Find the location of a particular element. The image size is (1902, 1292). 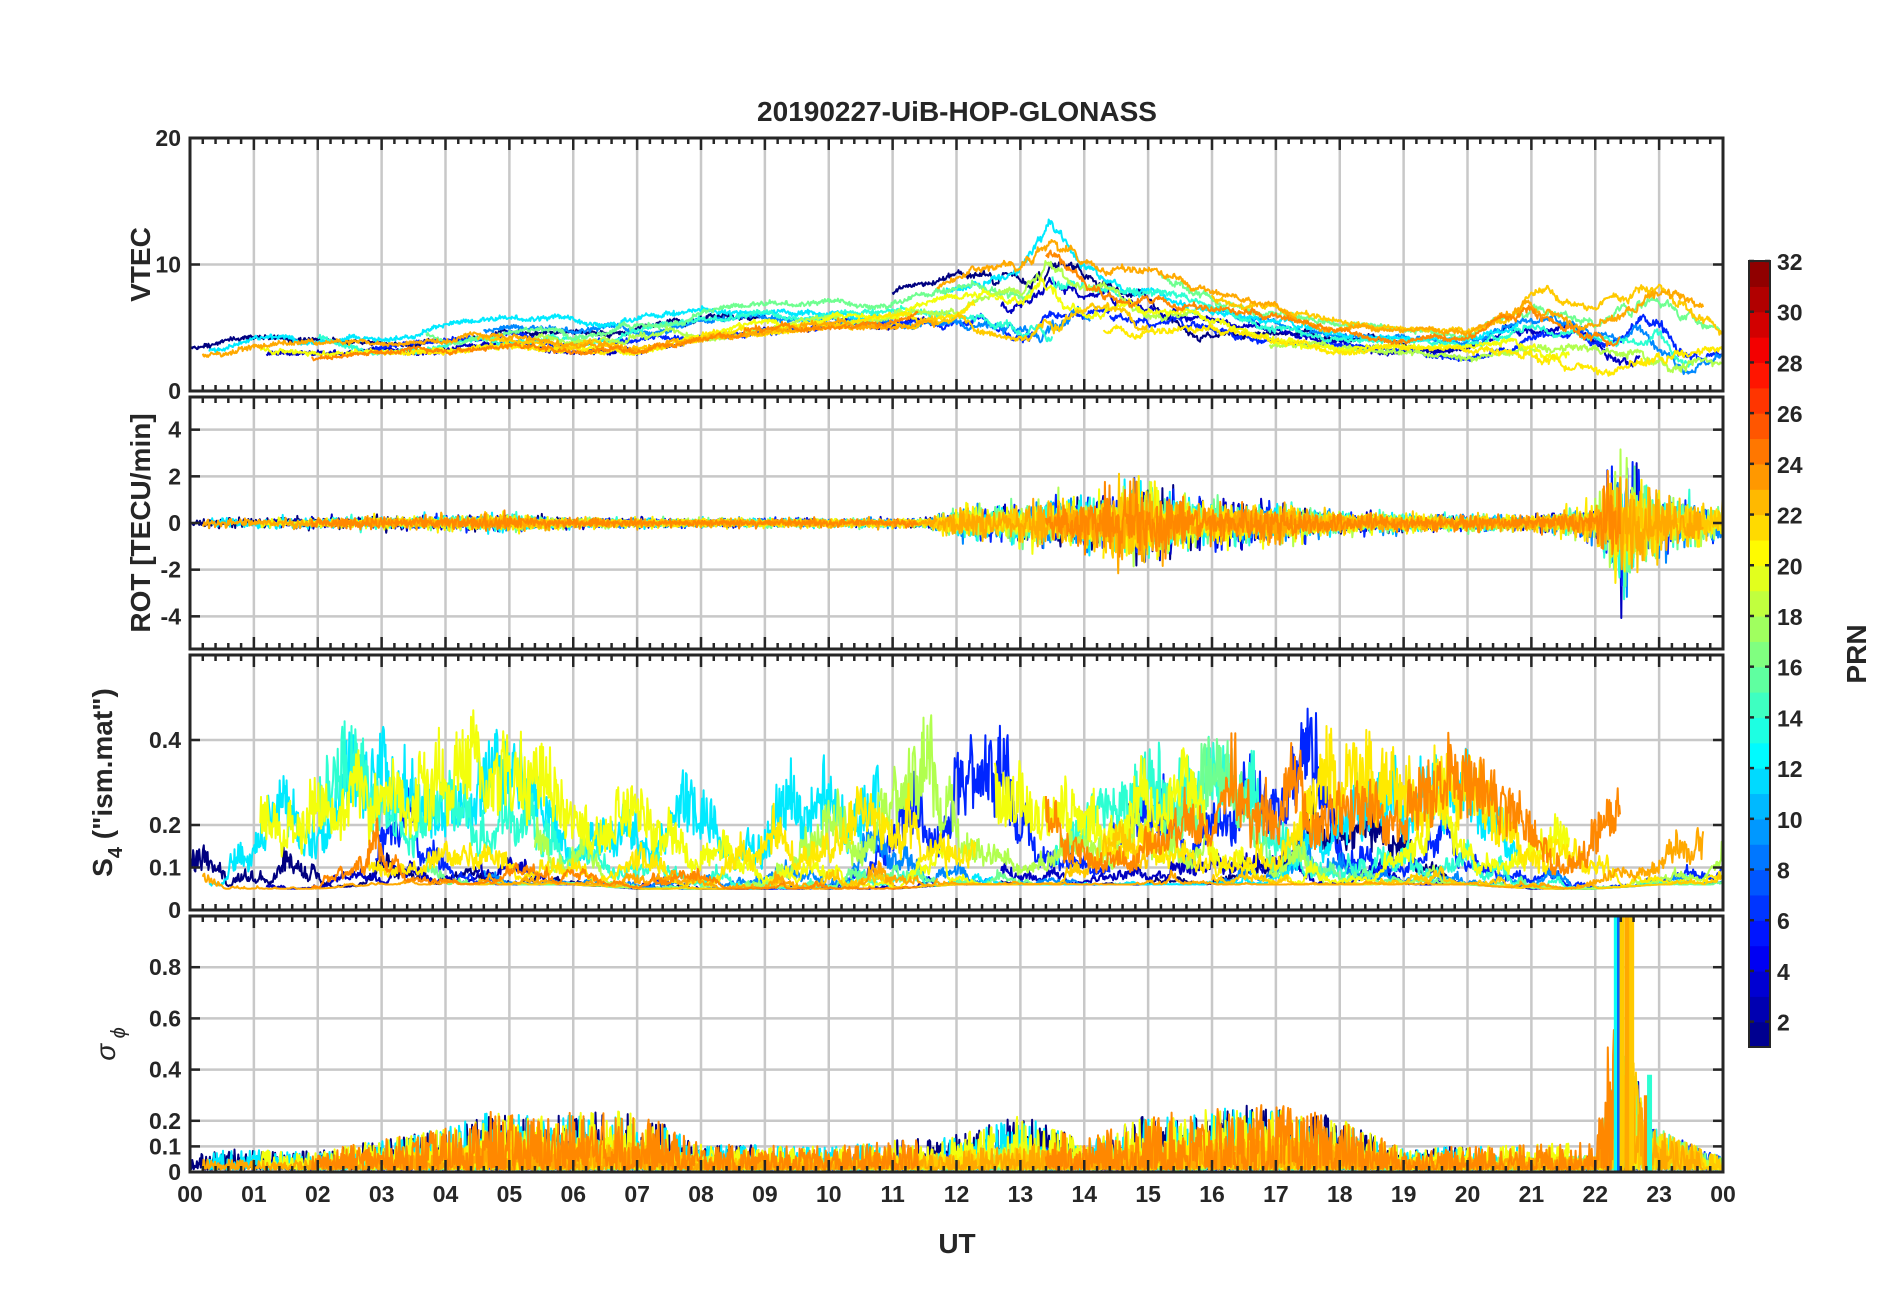

colorbar-tick-label: 26 is located at coordinates (1790, 414).